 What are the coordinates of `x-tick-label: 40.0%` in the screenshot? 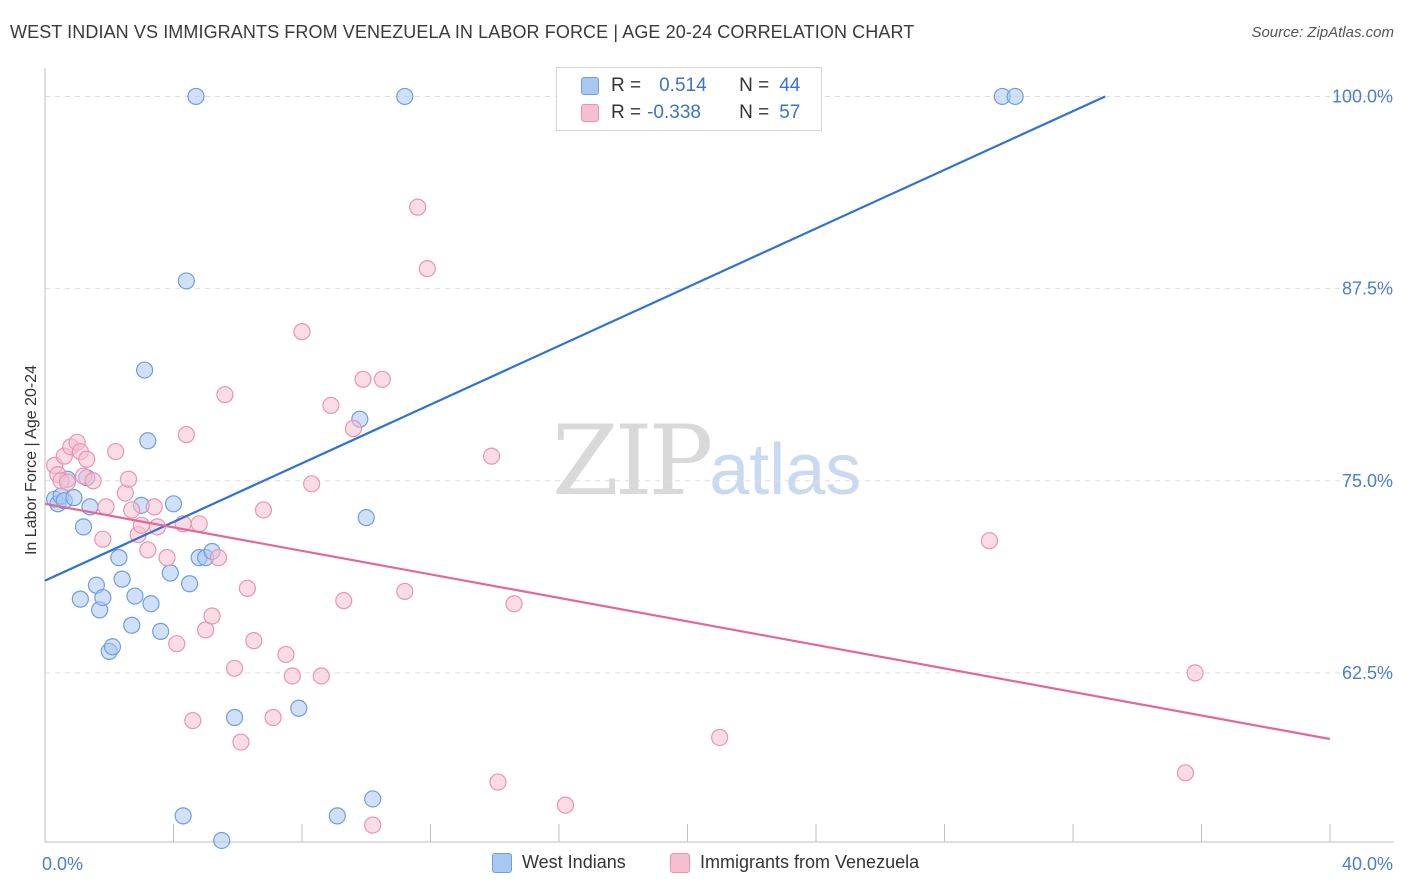 It's located at (1367, 864).